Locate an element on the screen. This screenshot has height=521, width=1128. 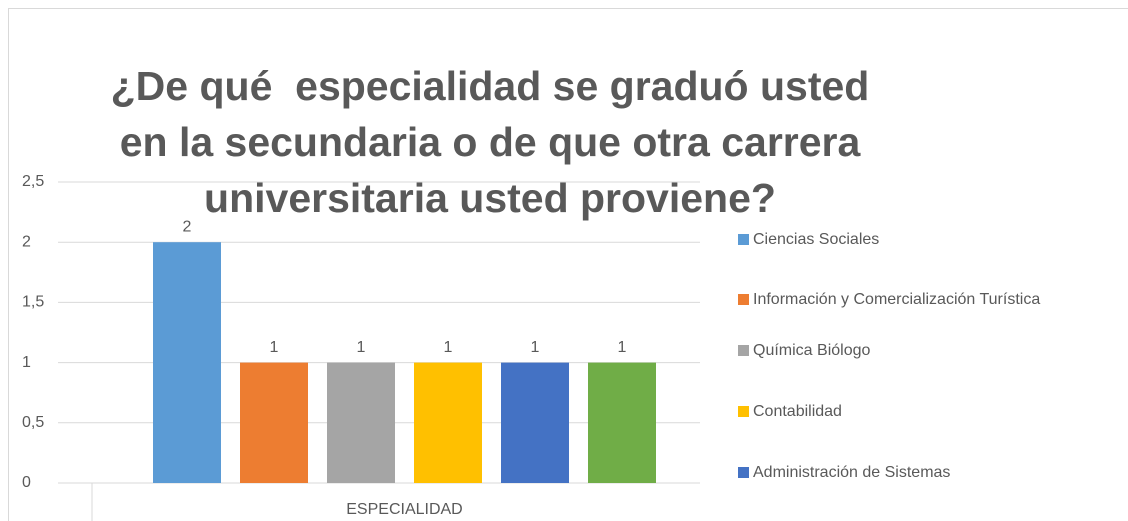
legend-label: Administración de Sistemas is located at coordinates (852, 472).